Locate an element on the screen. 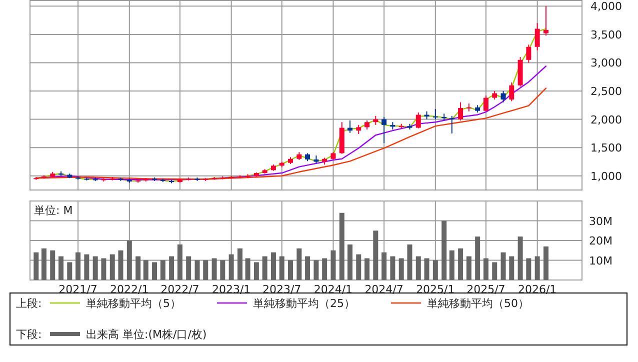 The image size is (638, 362). y-tick-label: 1,000 is located at coordinates (606, 176).